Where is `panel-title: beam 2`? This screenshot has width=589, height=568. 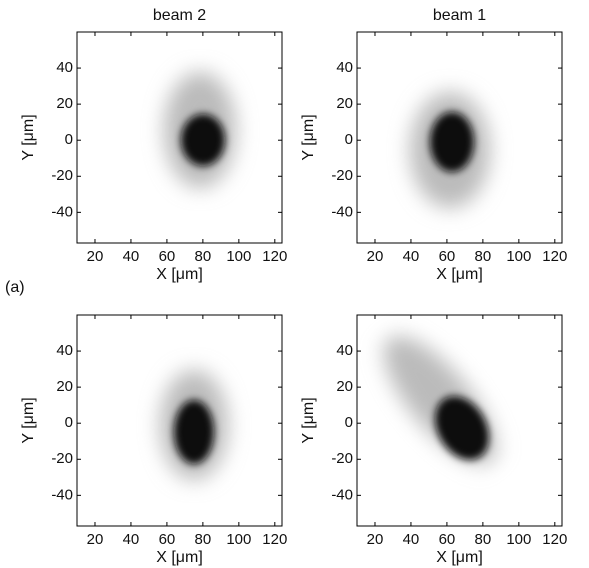 panel-title: beam 2 is located at coordinates (179, 15).